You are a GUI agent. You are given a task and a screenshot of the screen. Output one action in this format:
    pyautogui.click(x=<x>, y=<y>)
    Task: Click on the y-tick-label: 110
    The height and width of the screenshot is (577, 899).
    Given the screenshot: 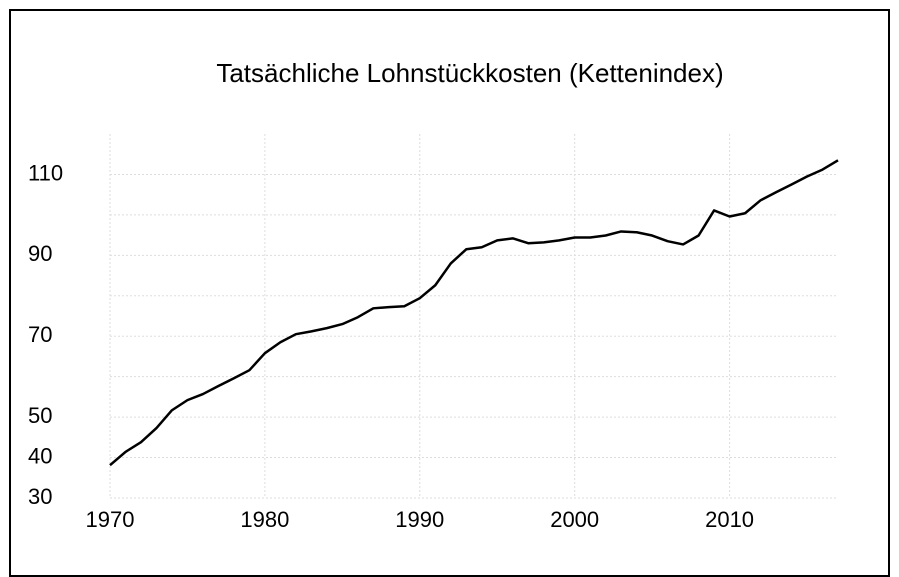 What is the action you would take?
    pyautogui.click(x=45, y=172)
    